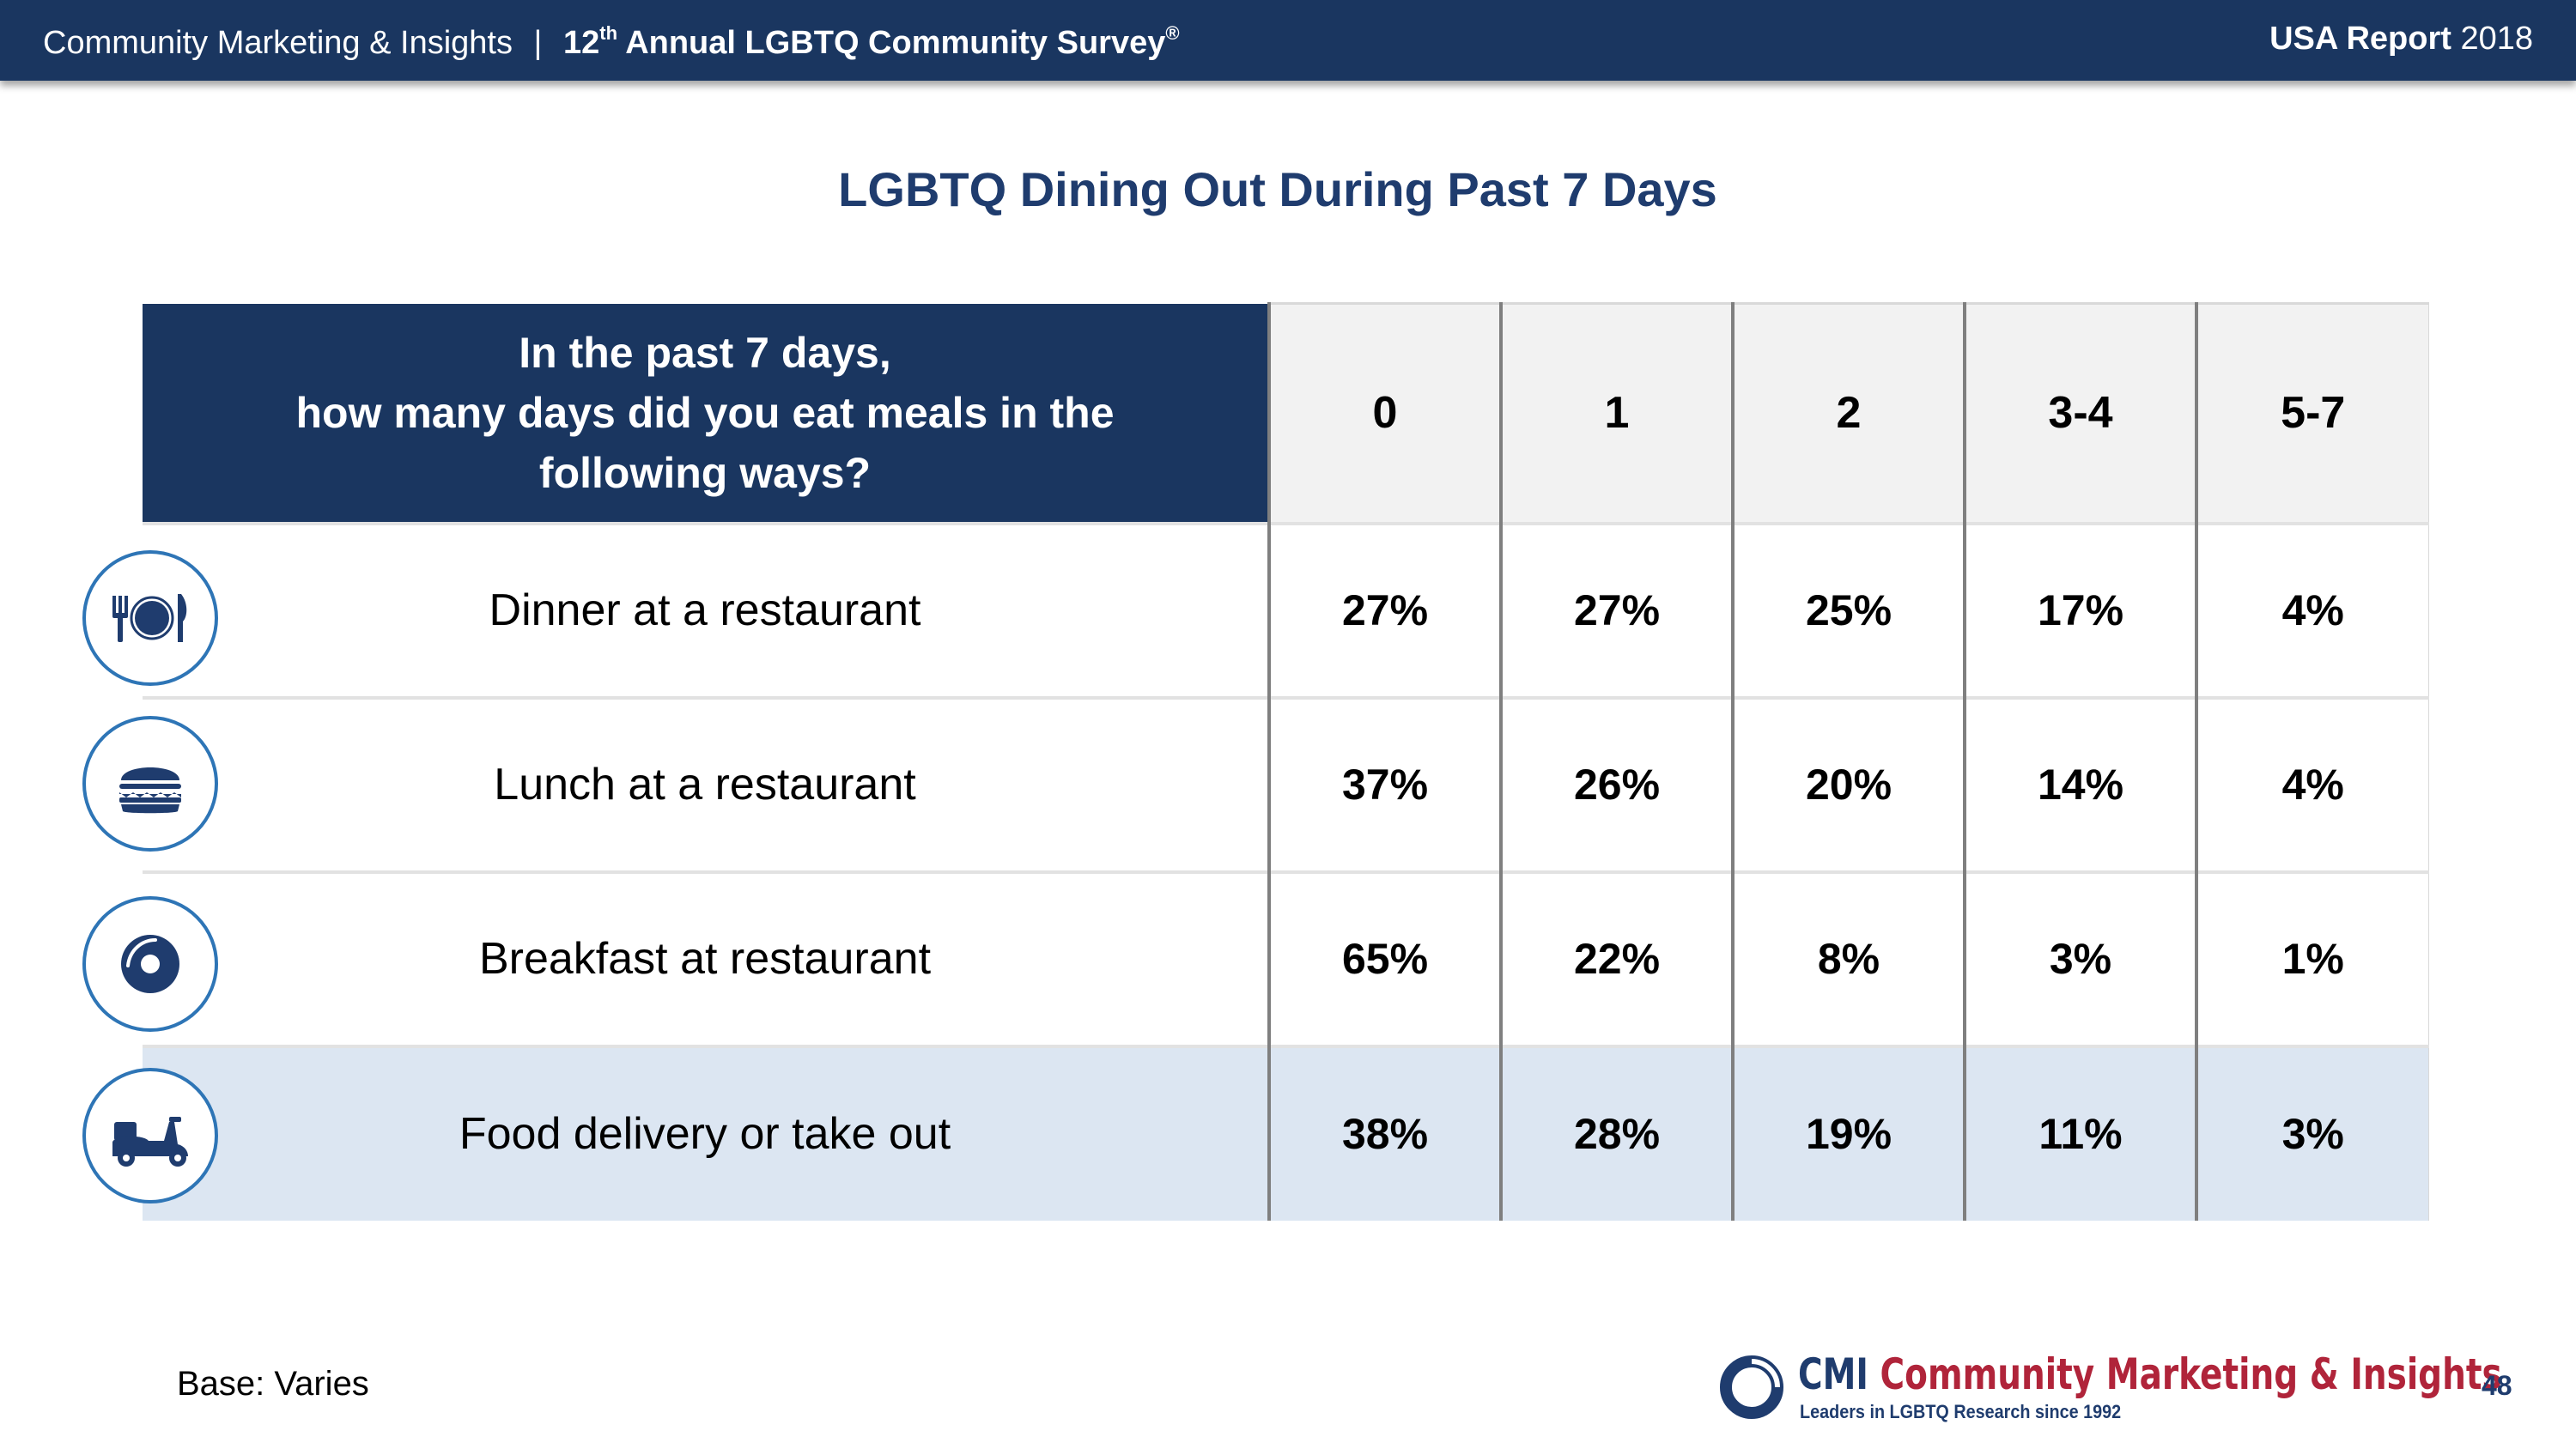 This screenshot has height=1449, width=2576. Describe the element at coordinates (2312, 413) in the screenshot. I see `column-header: 5-7` at that location.